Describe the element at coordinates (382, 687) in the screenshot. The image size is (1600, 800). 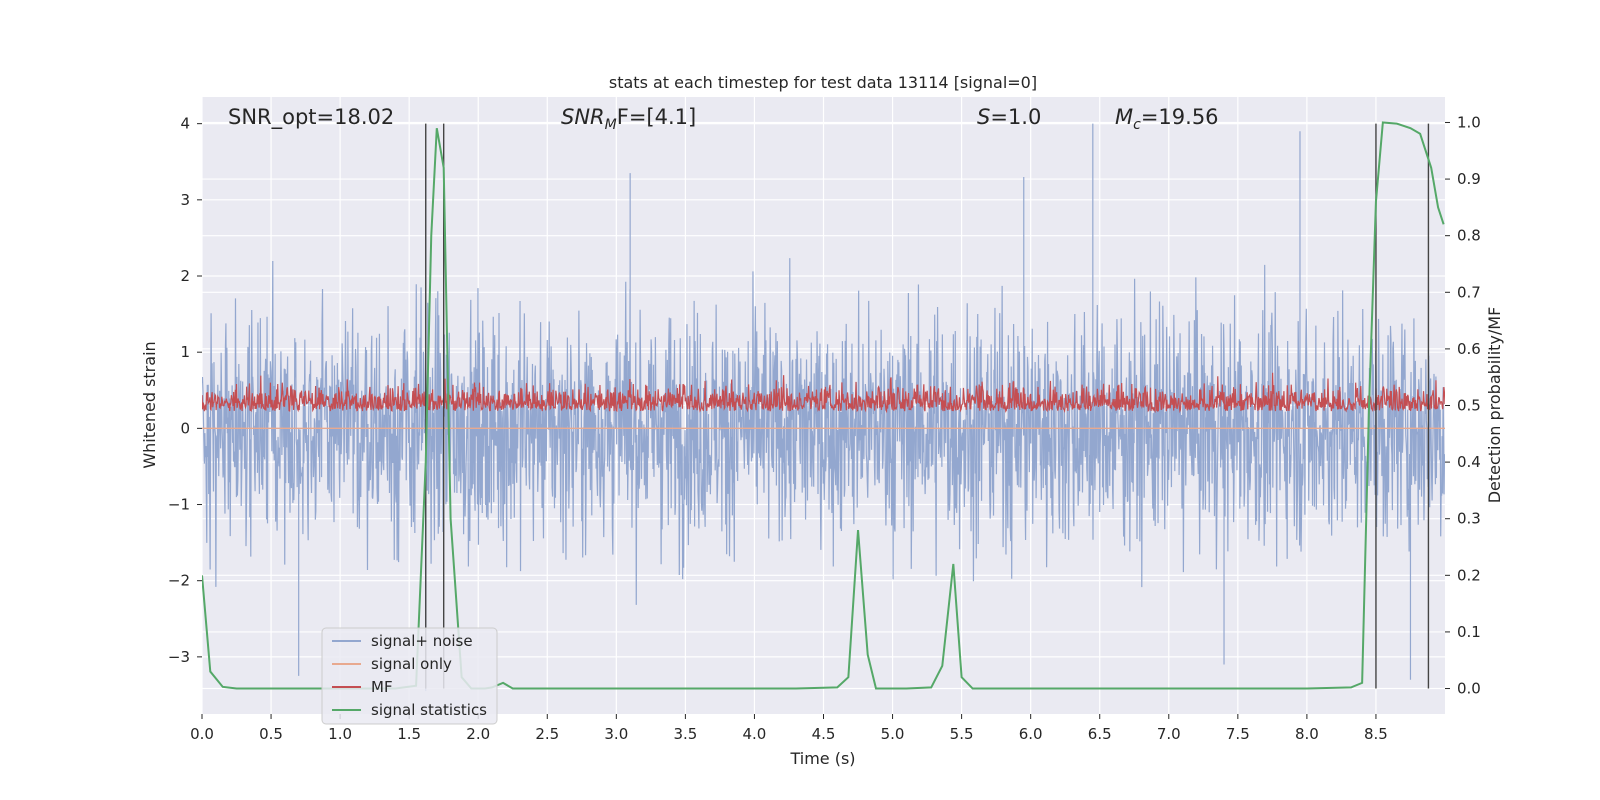
I see `legend-label-mf: MF` at that location.